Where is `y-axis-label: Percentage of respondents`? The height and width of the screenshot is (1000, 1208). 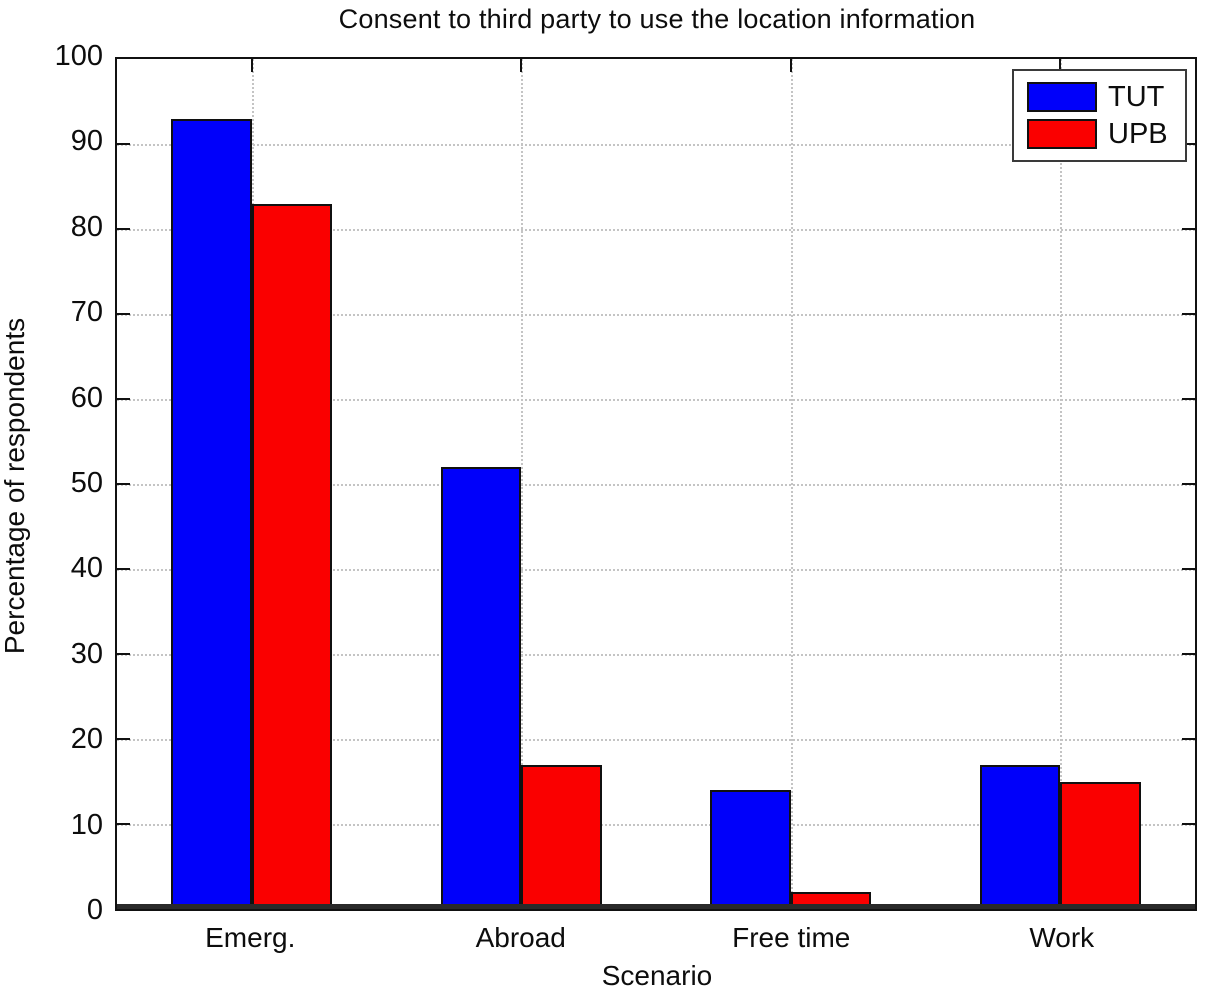
y-axis-label: Percentage of respondents is located at coordinates (15, 486).